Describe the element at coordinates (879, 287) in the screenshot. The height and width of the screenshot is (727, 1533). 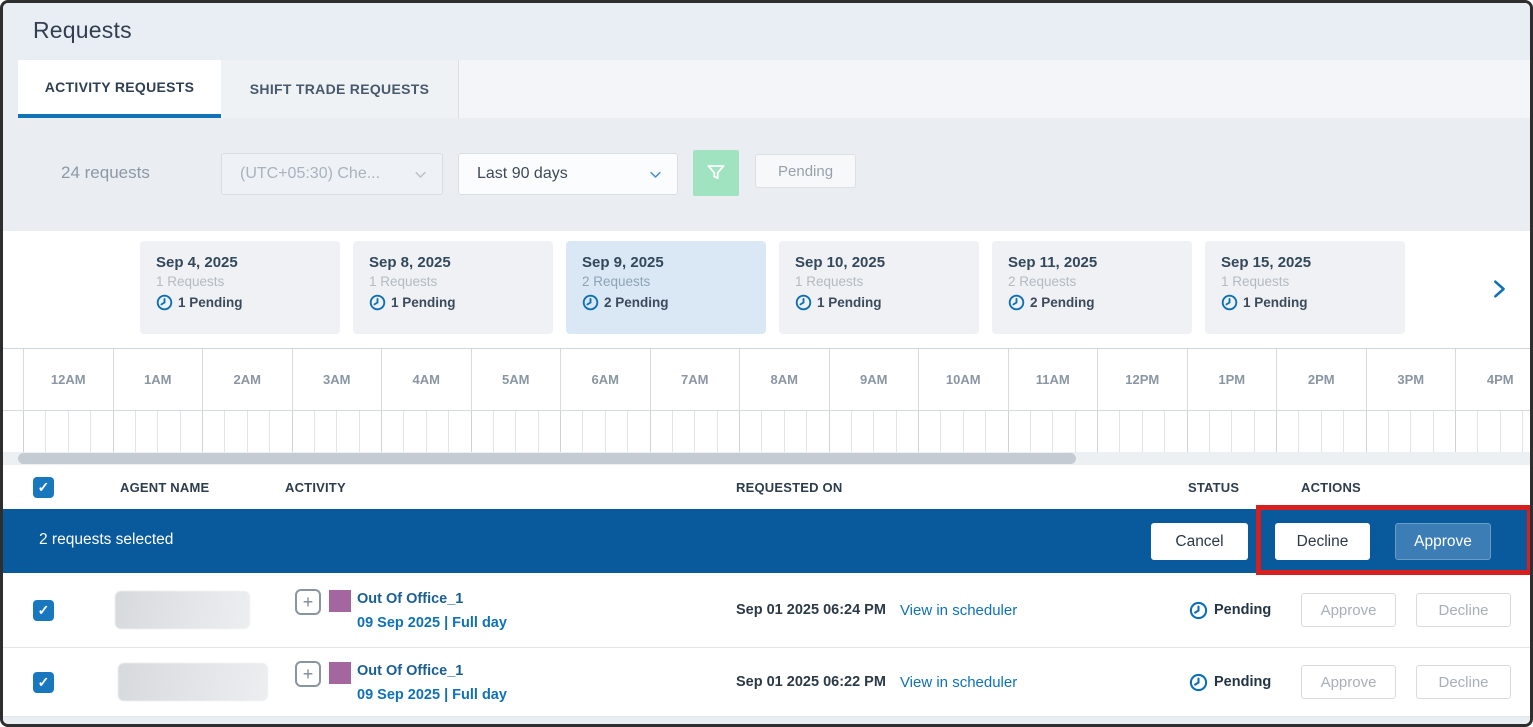
I see `date-card-sep10: Sep 10, 2025 1 Requests 1 Pending` at that location.